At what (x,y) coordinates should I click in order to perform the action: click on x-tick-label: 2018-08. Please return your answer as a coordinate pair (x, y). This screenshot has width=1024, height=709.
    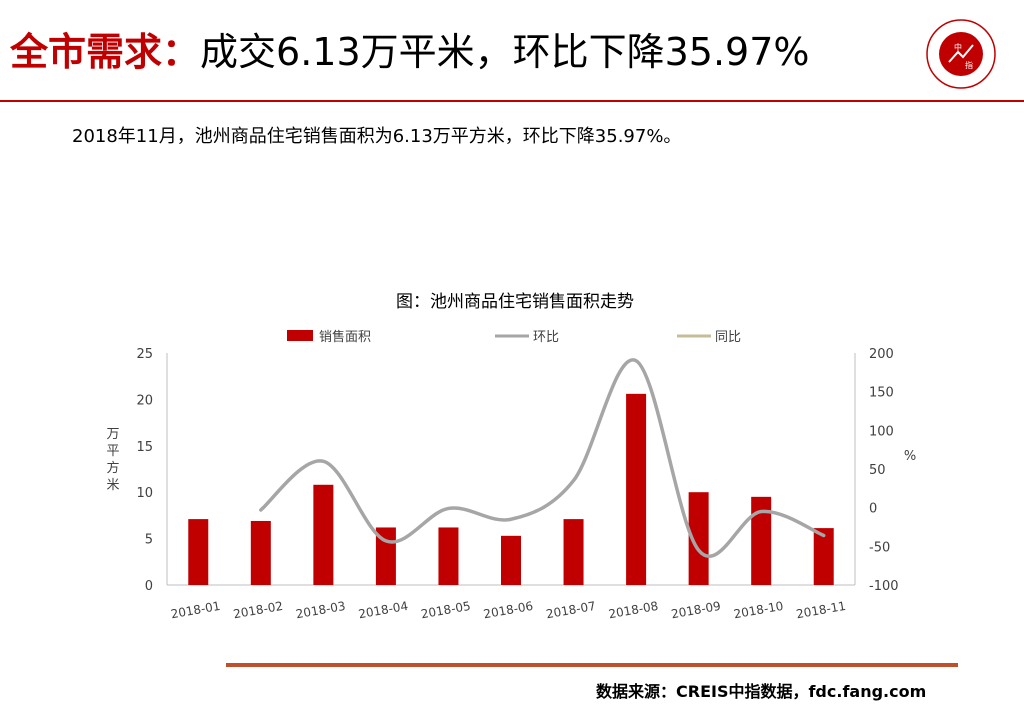
    Looking at the image, I should click on (633, 610).